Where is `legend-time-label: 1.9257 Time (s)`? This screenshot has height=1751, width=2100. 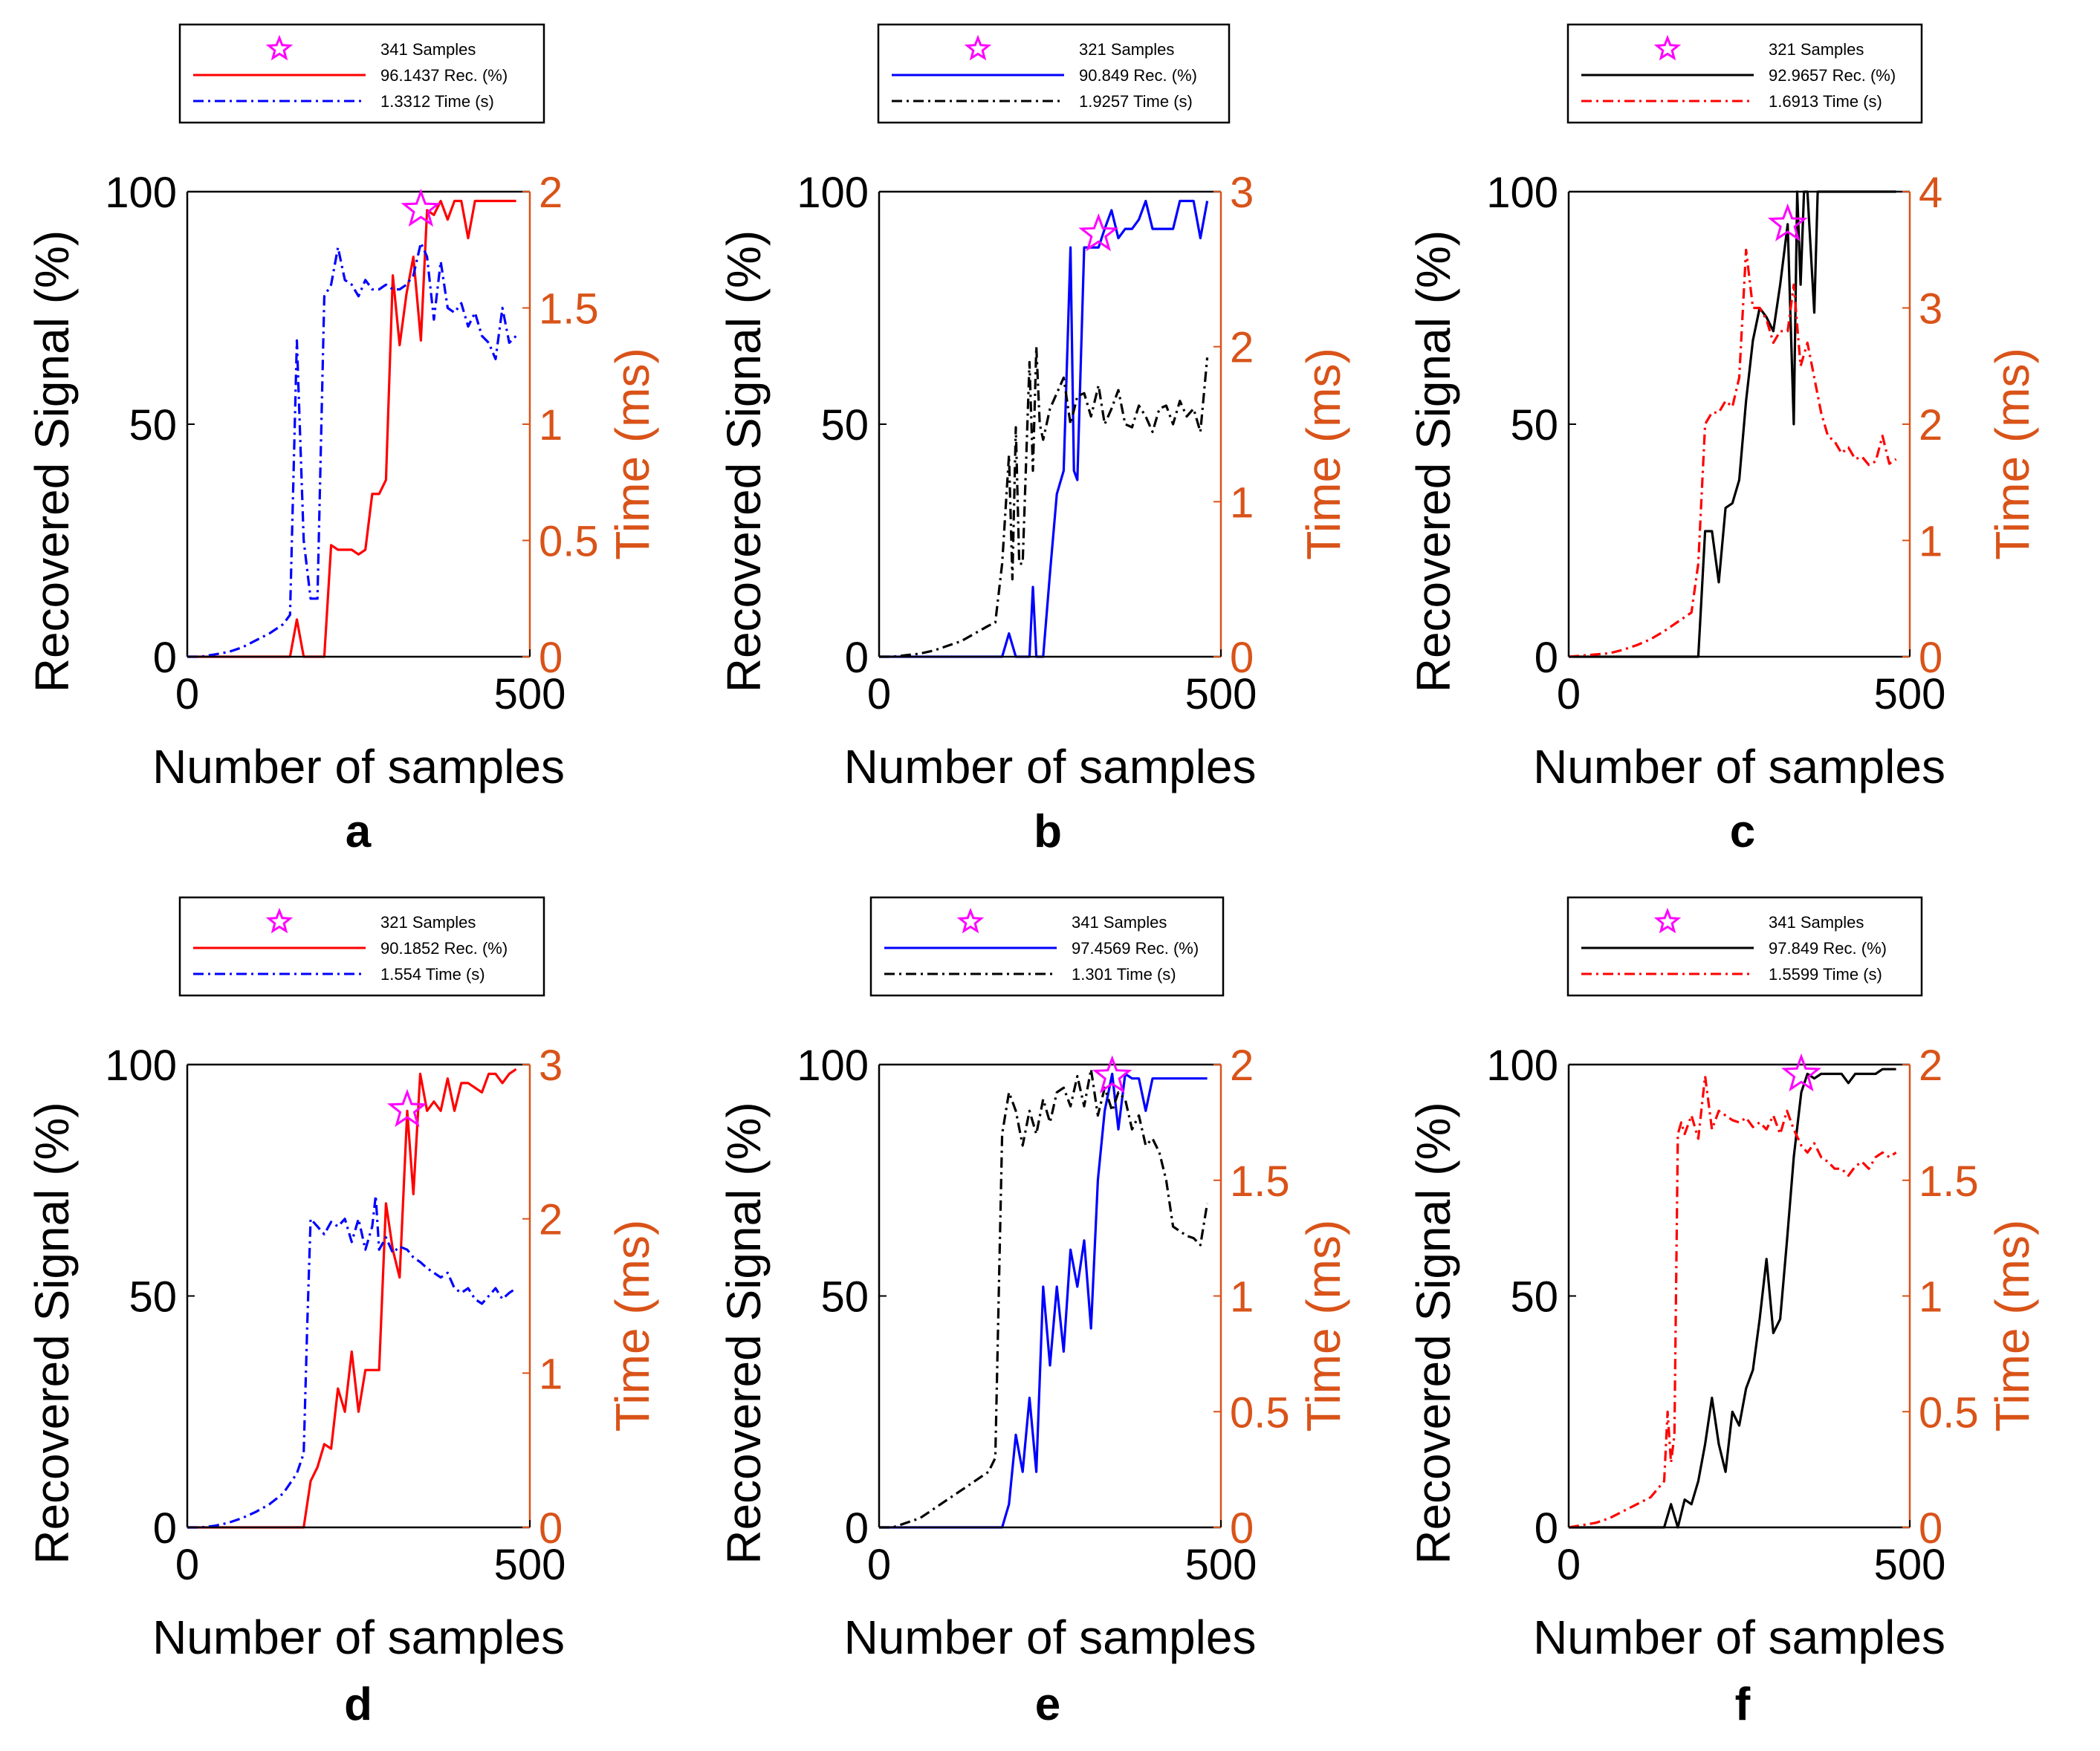
legend-time-label: 1.9257 Time (s) is located at coordinates (1136, 102).